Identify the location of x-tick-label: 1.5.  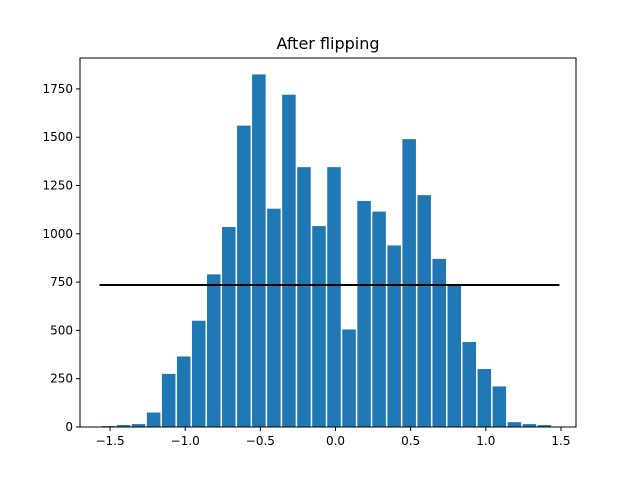
(560, 441).